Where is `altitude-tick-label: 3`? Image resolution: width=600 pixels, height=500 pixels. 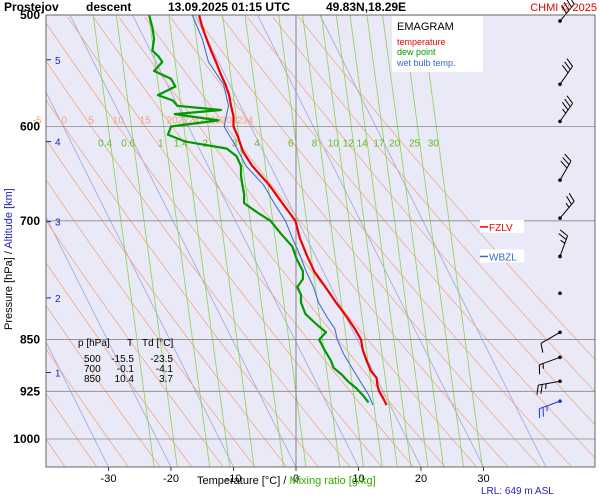
altitude-tick-label: 3 is located at coordinates (58, 223).